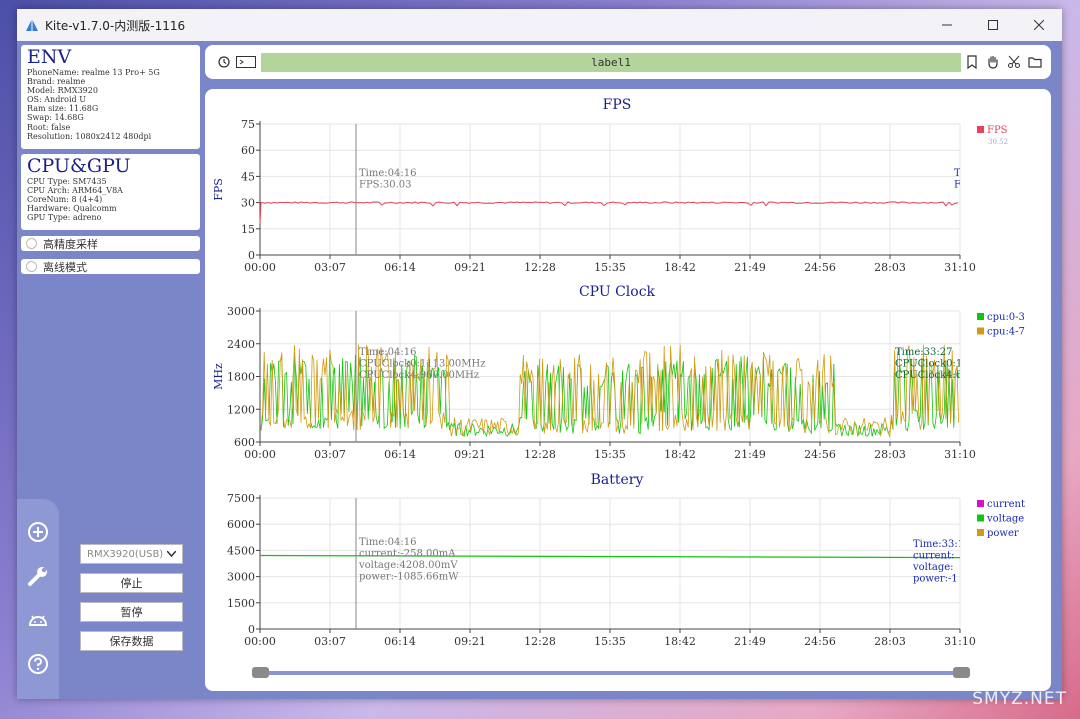  Describe the element at coordinates (609, 396) in the screenshot. I see `cpu0-series-line` at that location.